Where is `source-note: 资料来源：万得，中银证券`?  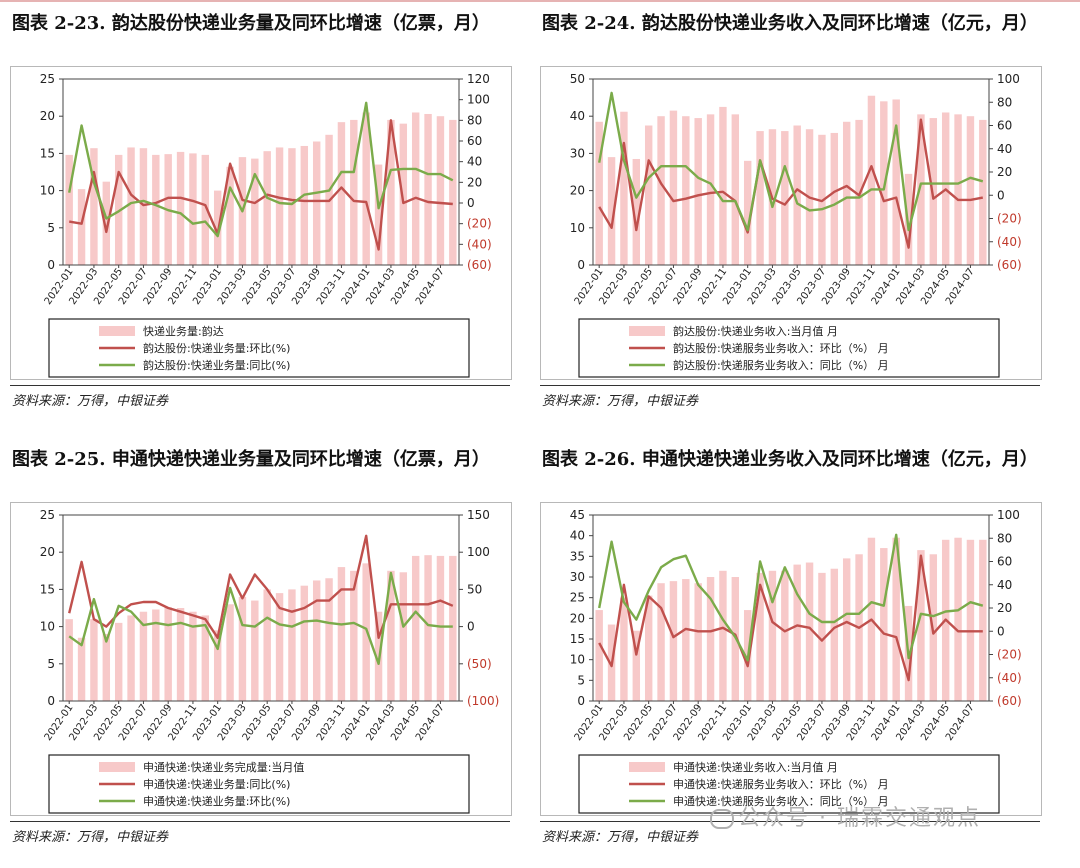 source-note: 资料来源：万得，中银证券 is located at coordinates (90, 837).